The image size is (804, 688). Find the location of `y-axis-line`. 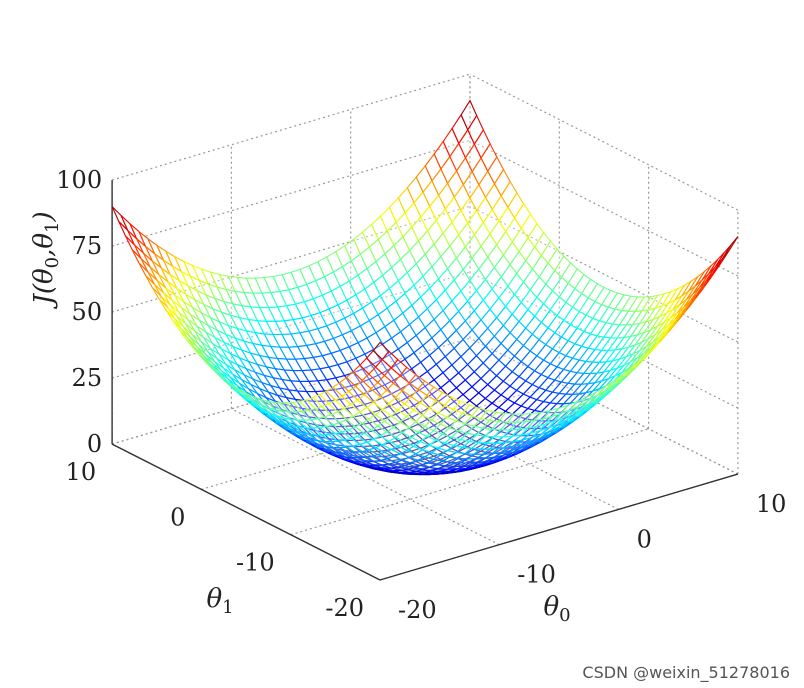

y-axis-line is located at coordinates (246, 512).